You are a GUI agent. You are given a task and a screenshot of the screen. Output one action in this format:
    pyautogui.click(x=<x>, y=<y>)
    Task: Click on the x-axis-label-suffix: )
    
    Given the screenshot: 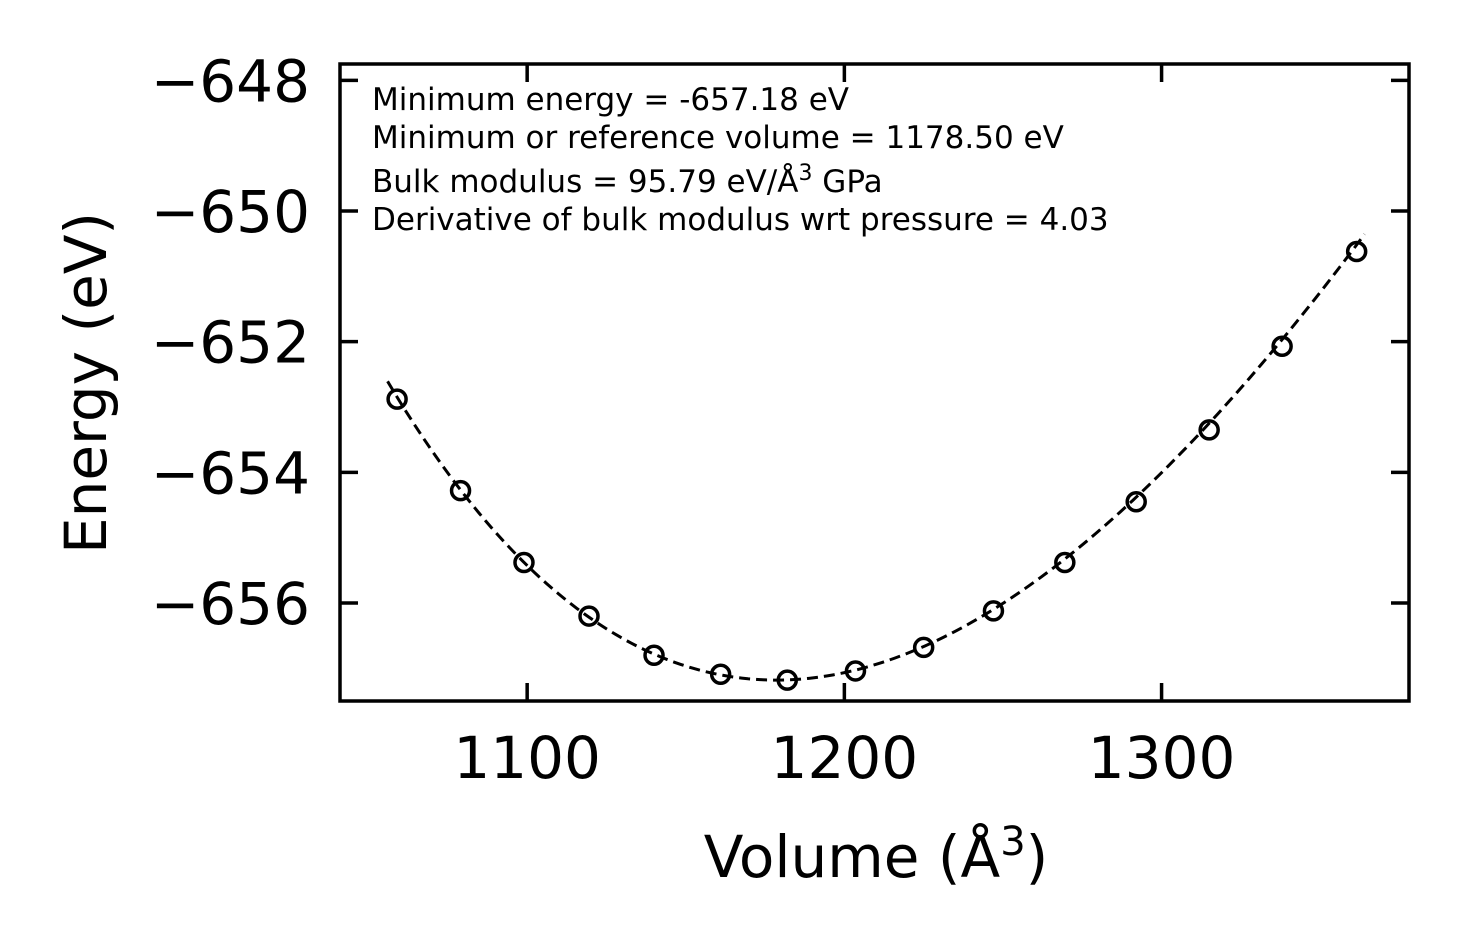 What is the action you would take?
    pyautogui.click(x=1037, y=857)
    